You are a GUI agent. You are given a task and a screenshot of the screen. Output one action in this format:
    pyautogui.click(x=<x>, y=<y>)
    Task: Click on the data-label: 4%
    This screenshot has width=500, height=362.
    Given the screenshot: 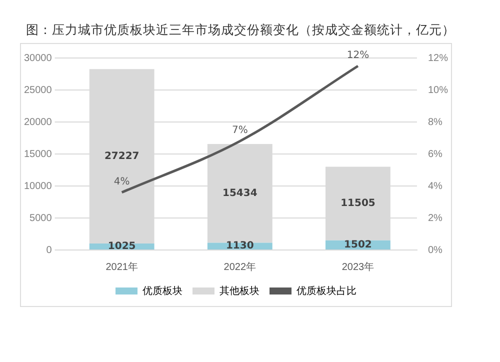 What is the action you would take?
    pyautogui.click(x=122, y=182)
    